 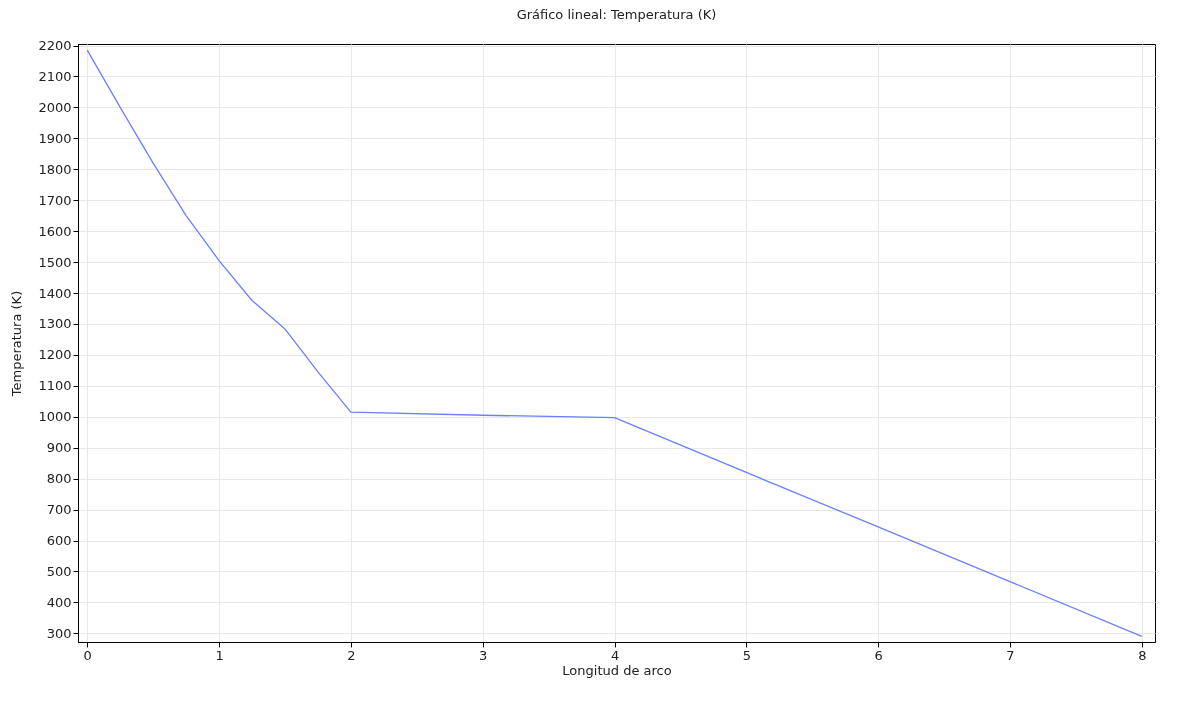 What do you see at coordinates (59, 448) in the screenshot?
I see `y-tick-label: 900` at bounding box center [59, 448].